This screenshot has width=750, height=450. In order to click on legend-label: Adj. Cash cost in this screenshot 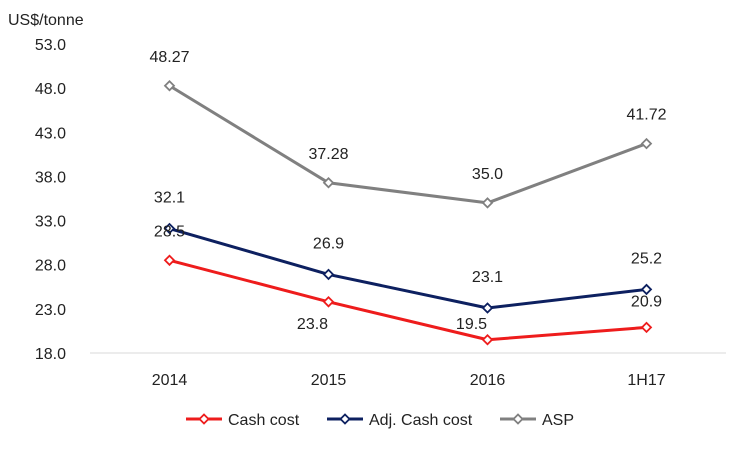, I will do `click(421, 420)`.